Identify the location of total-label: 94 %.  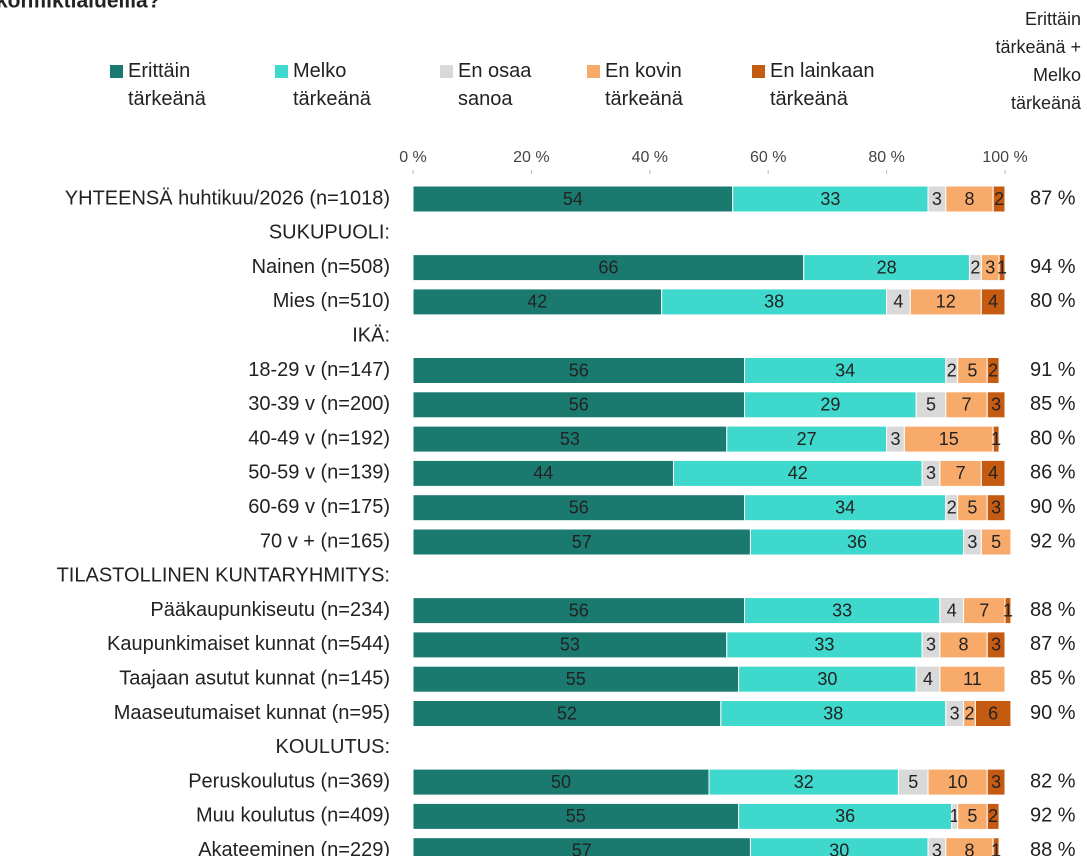
(1053, 267).